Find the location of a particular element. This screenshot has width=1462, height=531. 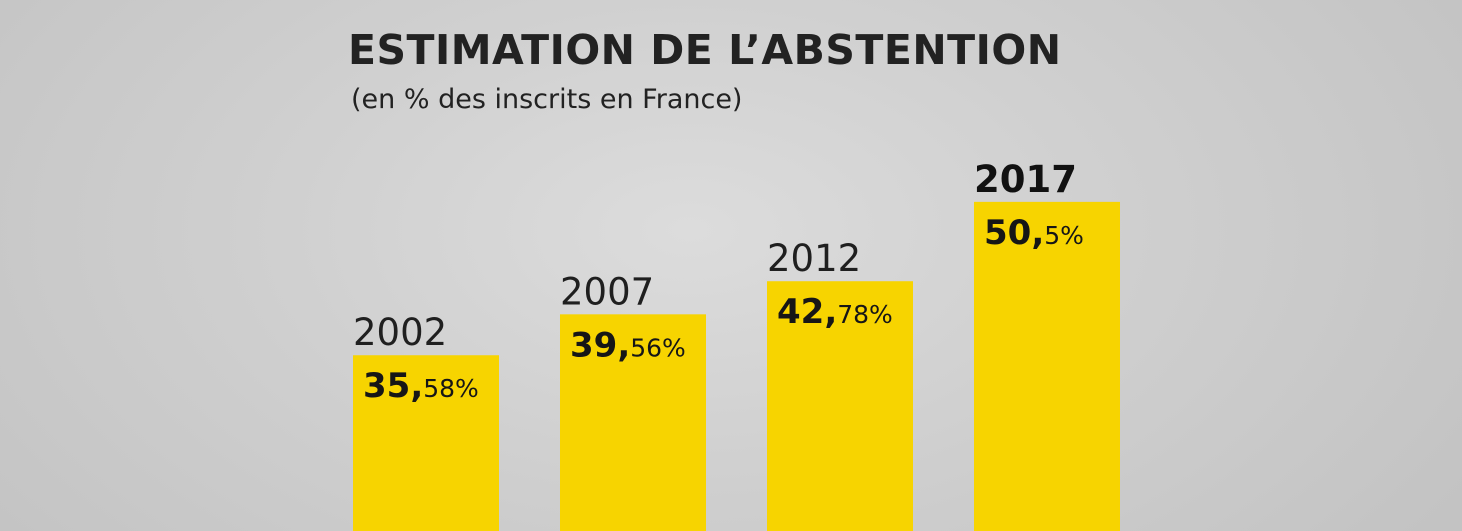

bar-2012 is located at coordinates (840, 406).